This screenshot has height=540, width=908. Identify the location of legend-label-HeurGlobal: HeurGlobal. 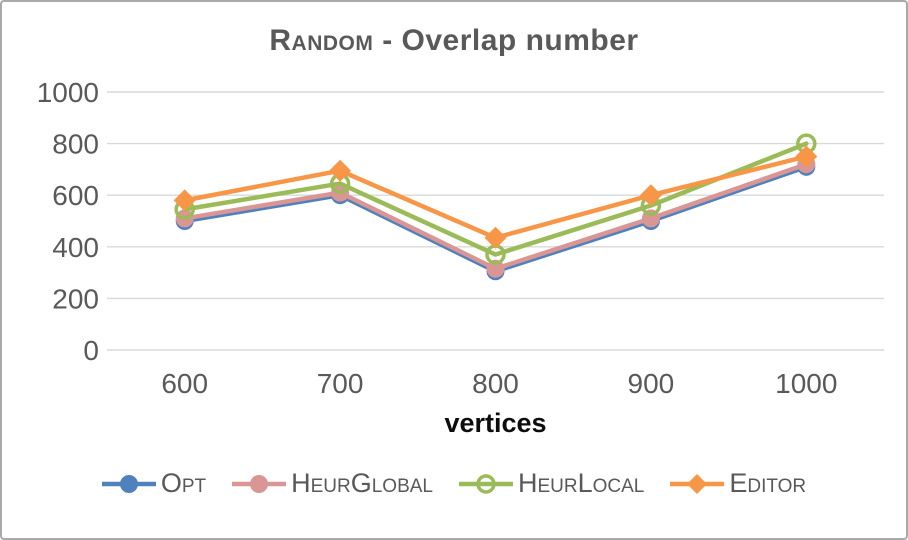
(362, 483).